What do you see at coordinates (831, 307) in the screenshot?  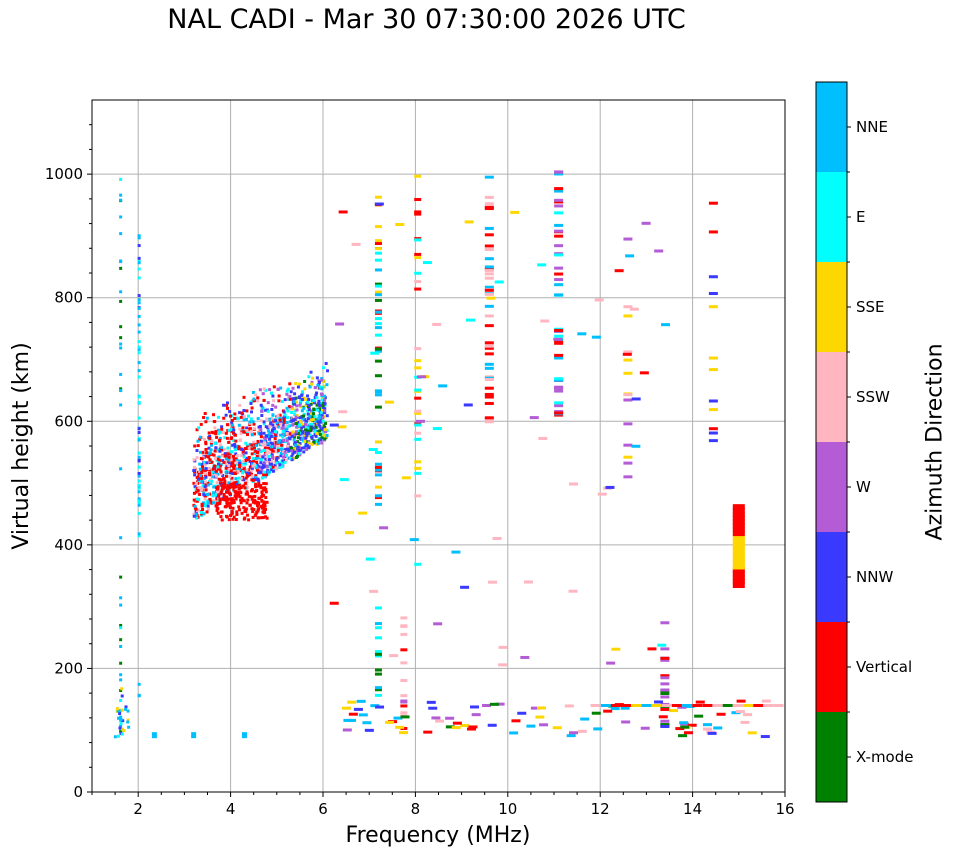 I see `colorbar-swatch` at bounding box center [831, 307].